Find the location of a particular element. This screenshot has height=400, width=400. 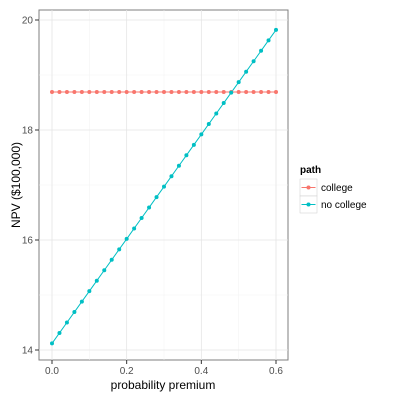

x-tick-label: 0.2 is located at coordinates (127, 371).